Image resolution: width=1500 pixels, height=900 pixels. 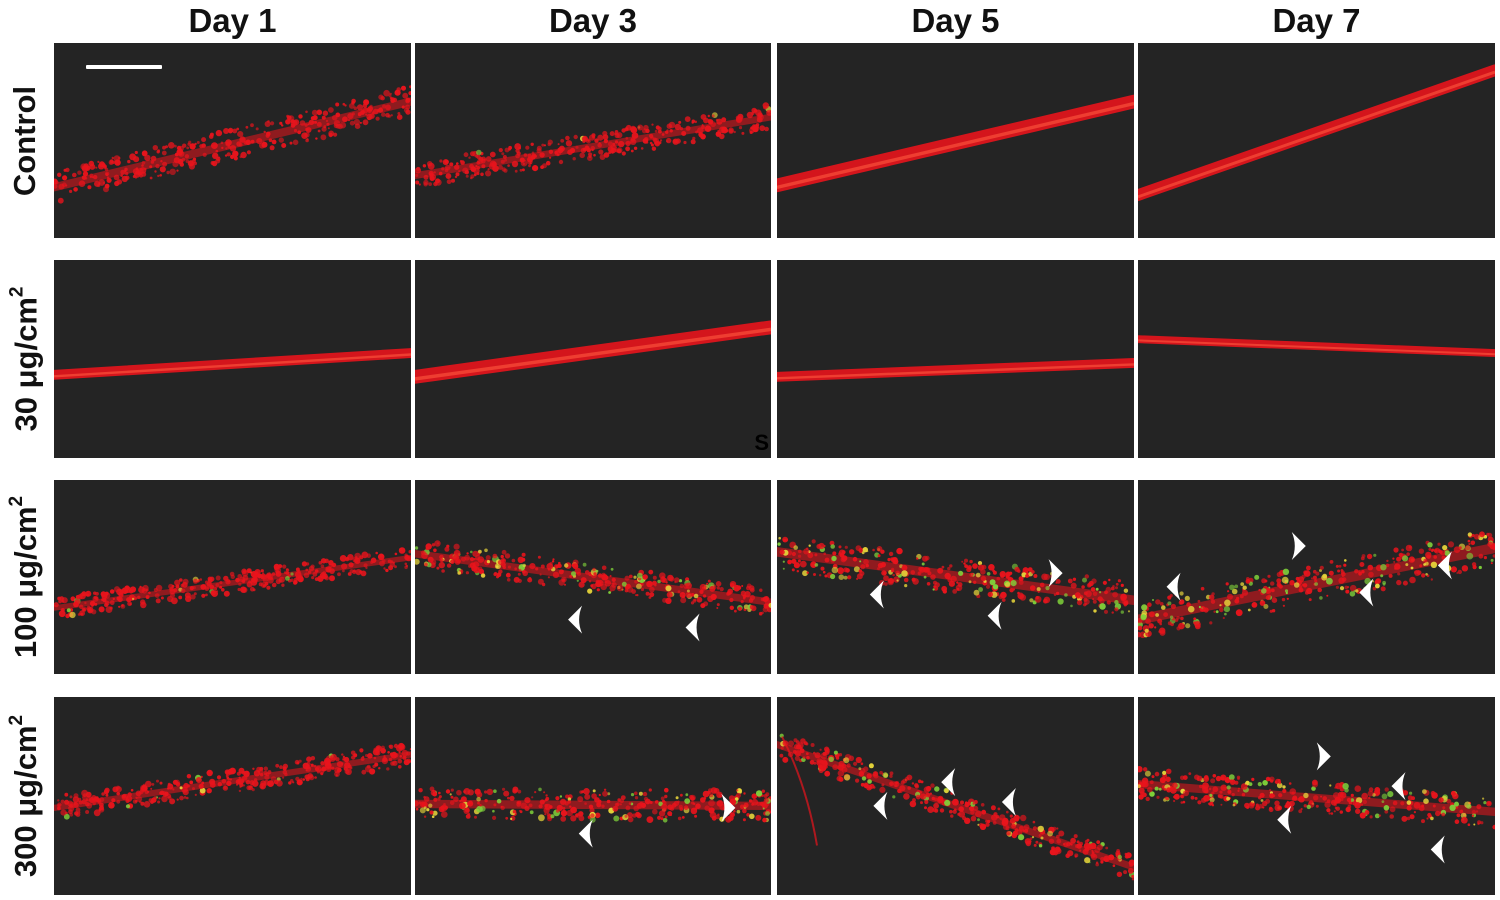 What do you see at coordinates (26, 582) in the screenshot?
I see `row-label-text: 100 μg/cm` at bounding box center [26, 582].